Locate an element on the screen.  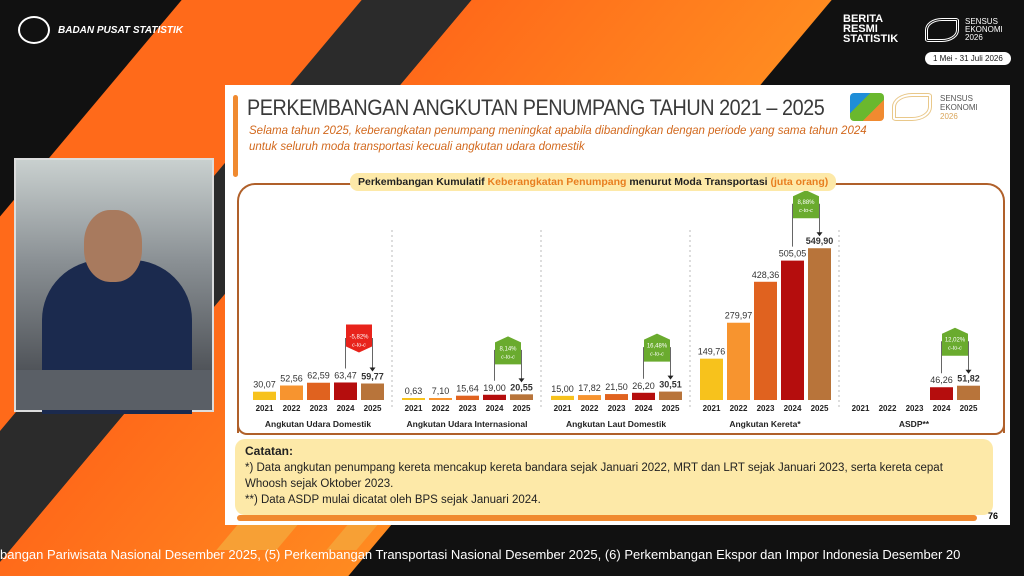
chart-title-part: menurut Moda Transportasi is located at coordinates (698, 182).